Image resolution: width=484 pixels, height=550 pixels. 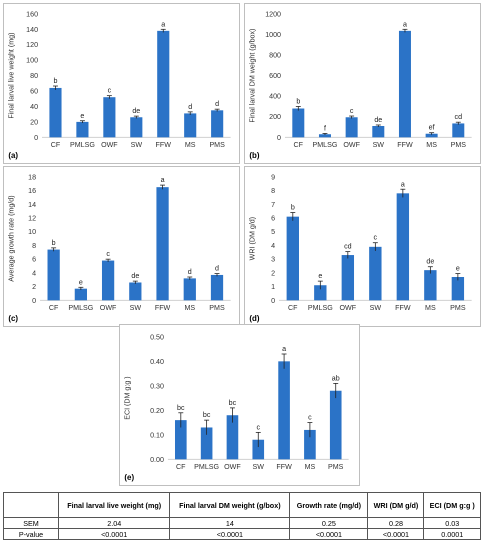 What do you see at coordinates (273, 218) in the screenshot?
I see `y-tick-label: 6` at bounding box center [273, 218].